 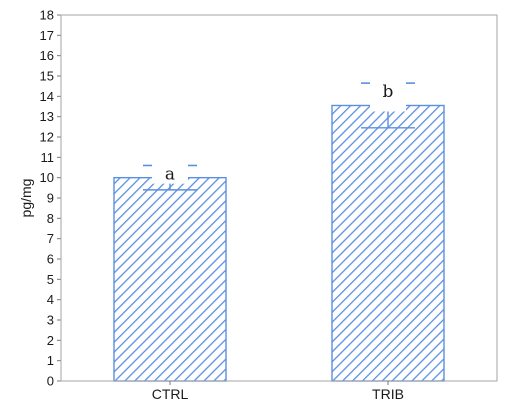 I want to click on y-tick-label: 18, so click(x=47, y=15).